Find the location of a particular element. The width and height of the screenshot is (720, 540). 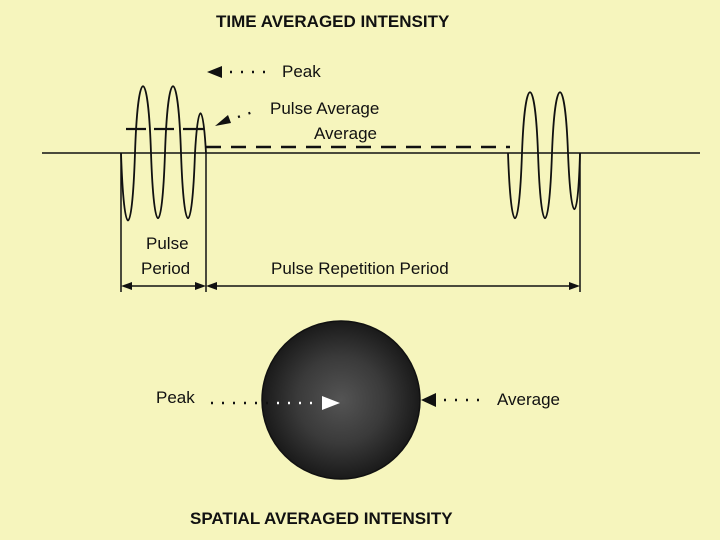

average-label: Average is located at coordinates (346, 133).